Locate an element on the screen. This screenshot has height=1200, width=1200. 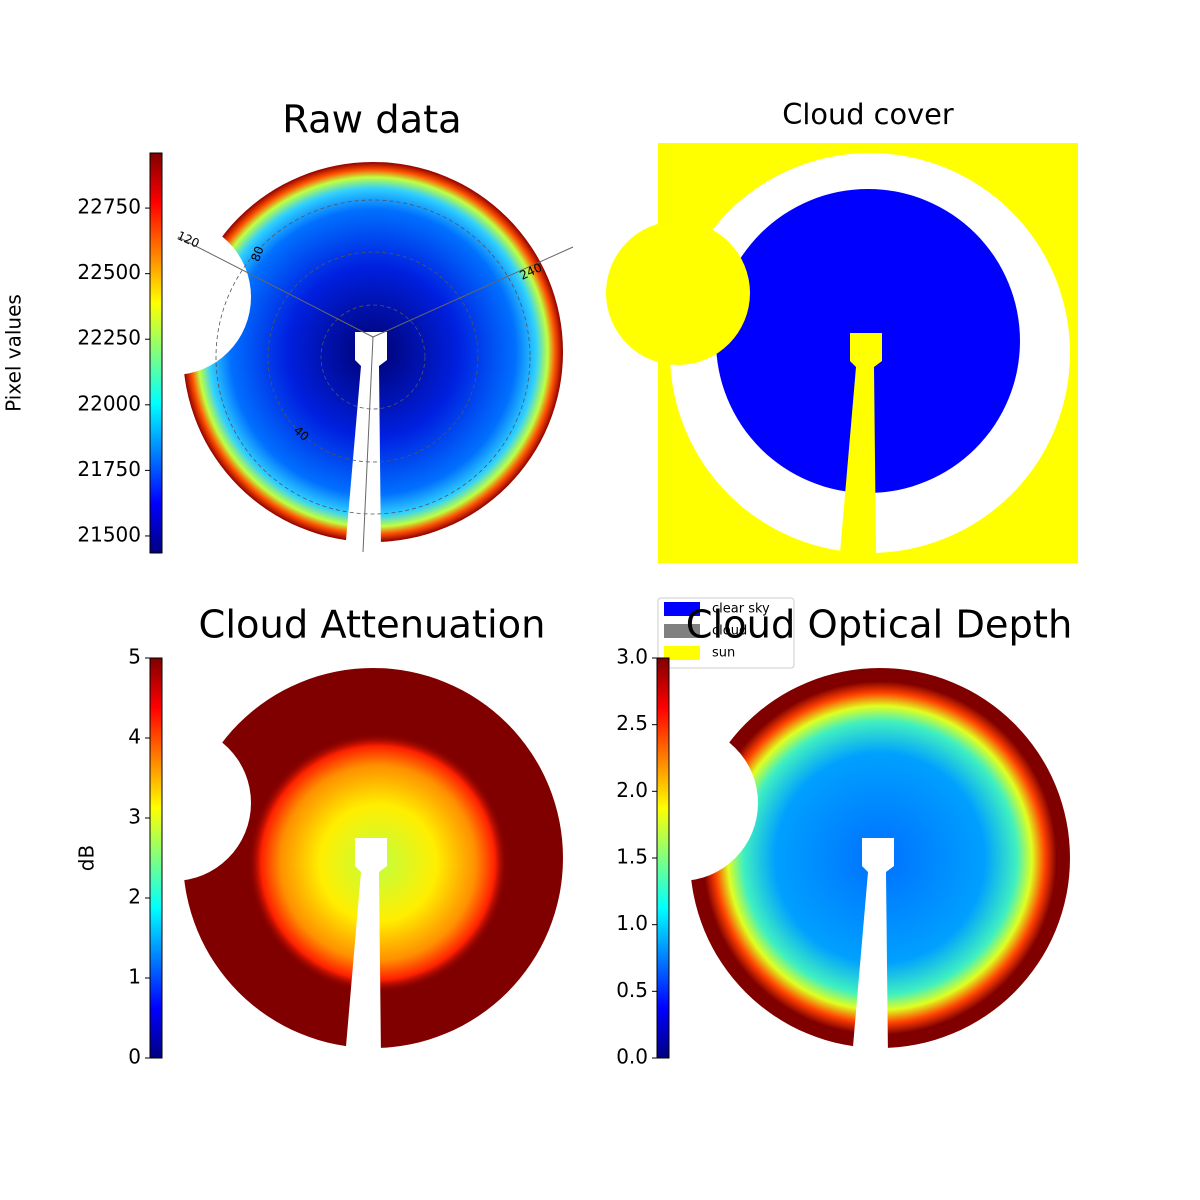
y-tick-label: 21500 is located at coordinates (109, 534).